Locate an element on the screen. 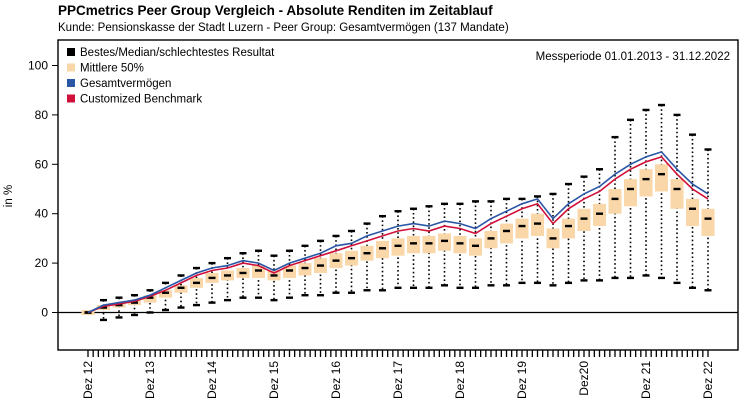  legend-label: Mittlere 50% is located at coordinates (112, 69).